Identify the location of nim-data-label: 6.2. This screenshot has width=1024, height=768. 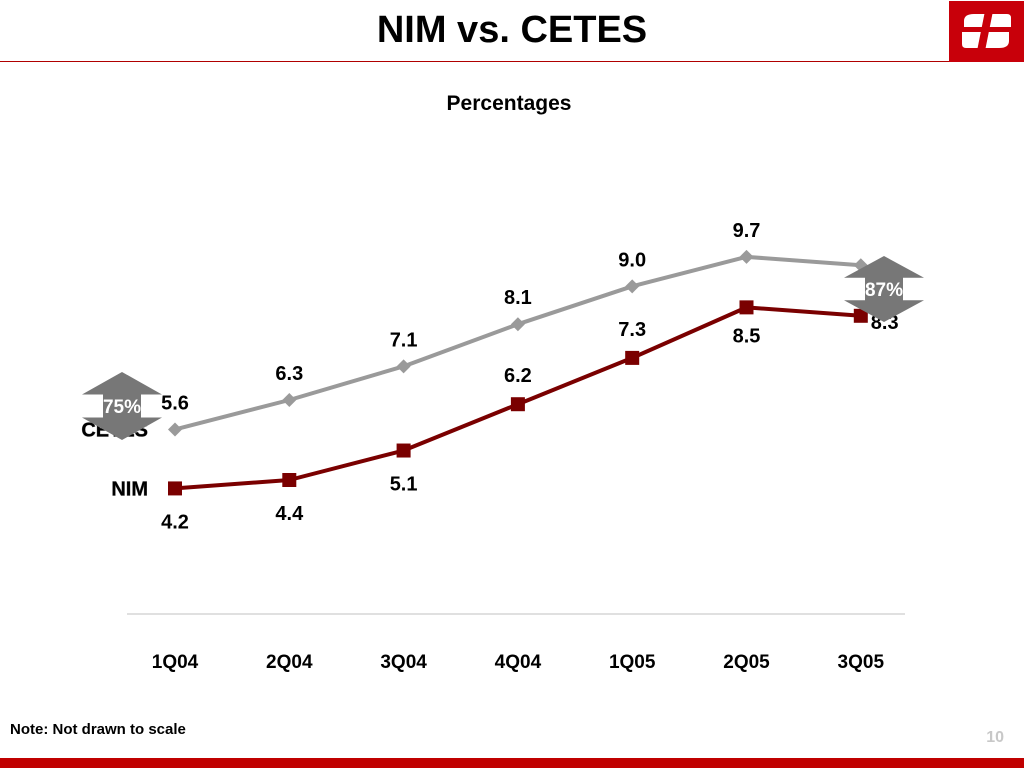
(518, 376).